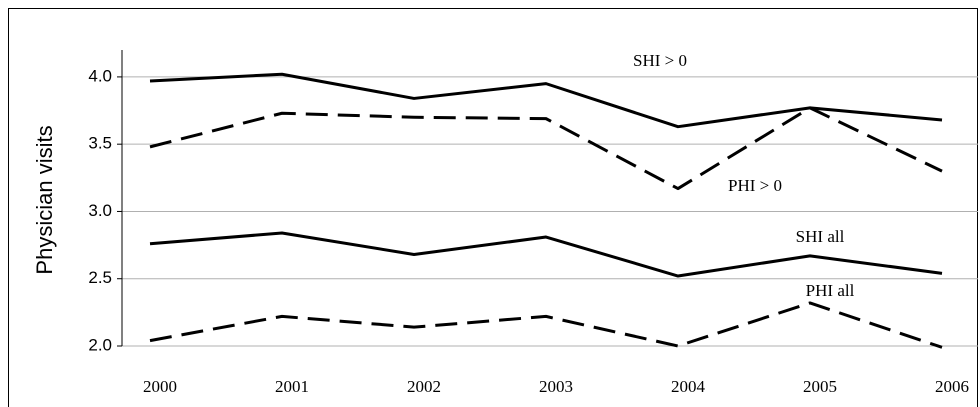 Image resolution: width=980 pixels, height=407 pixels. What do you see at coordinates (688, 386) in the screenshot?
I see `x-tick-label: 2004` at bounding box center [688, 386].